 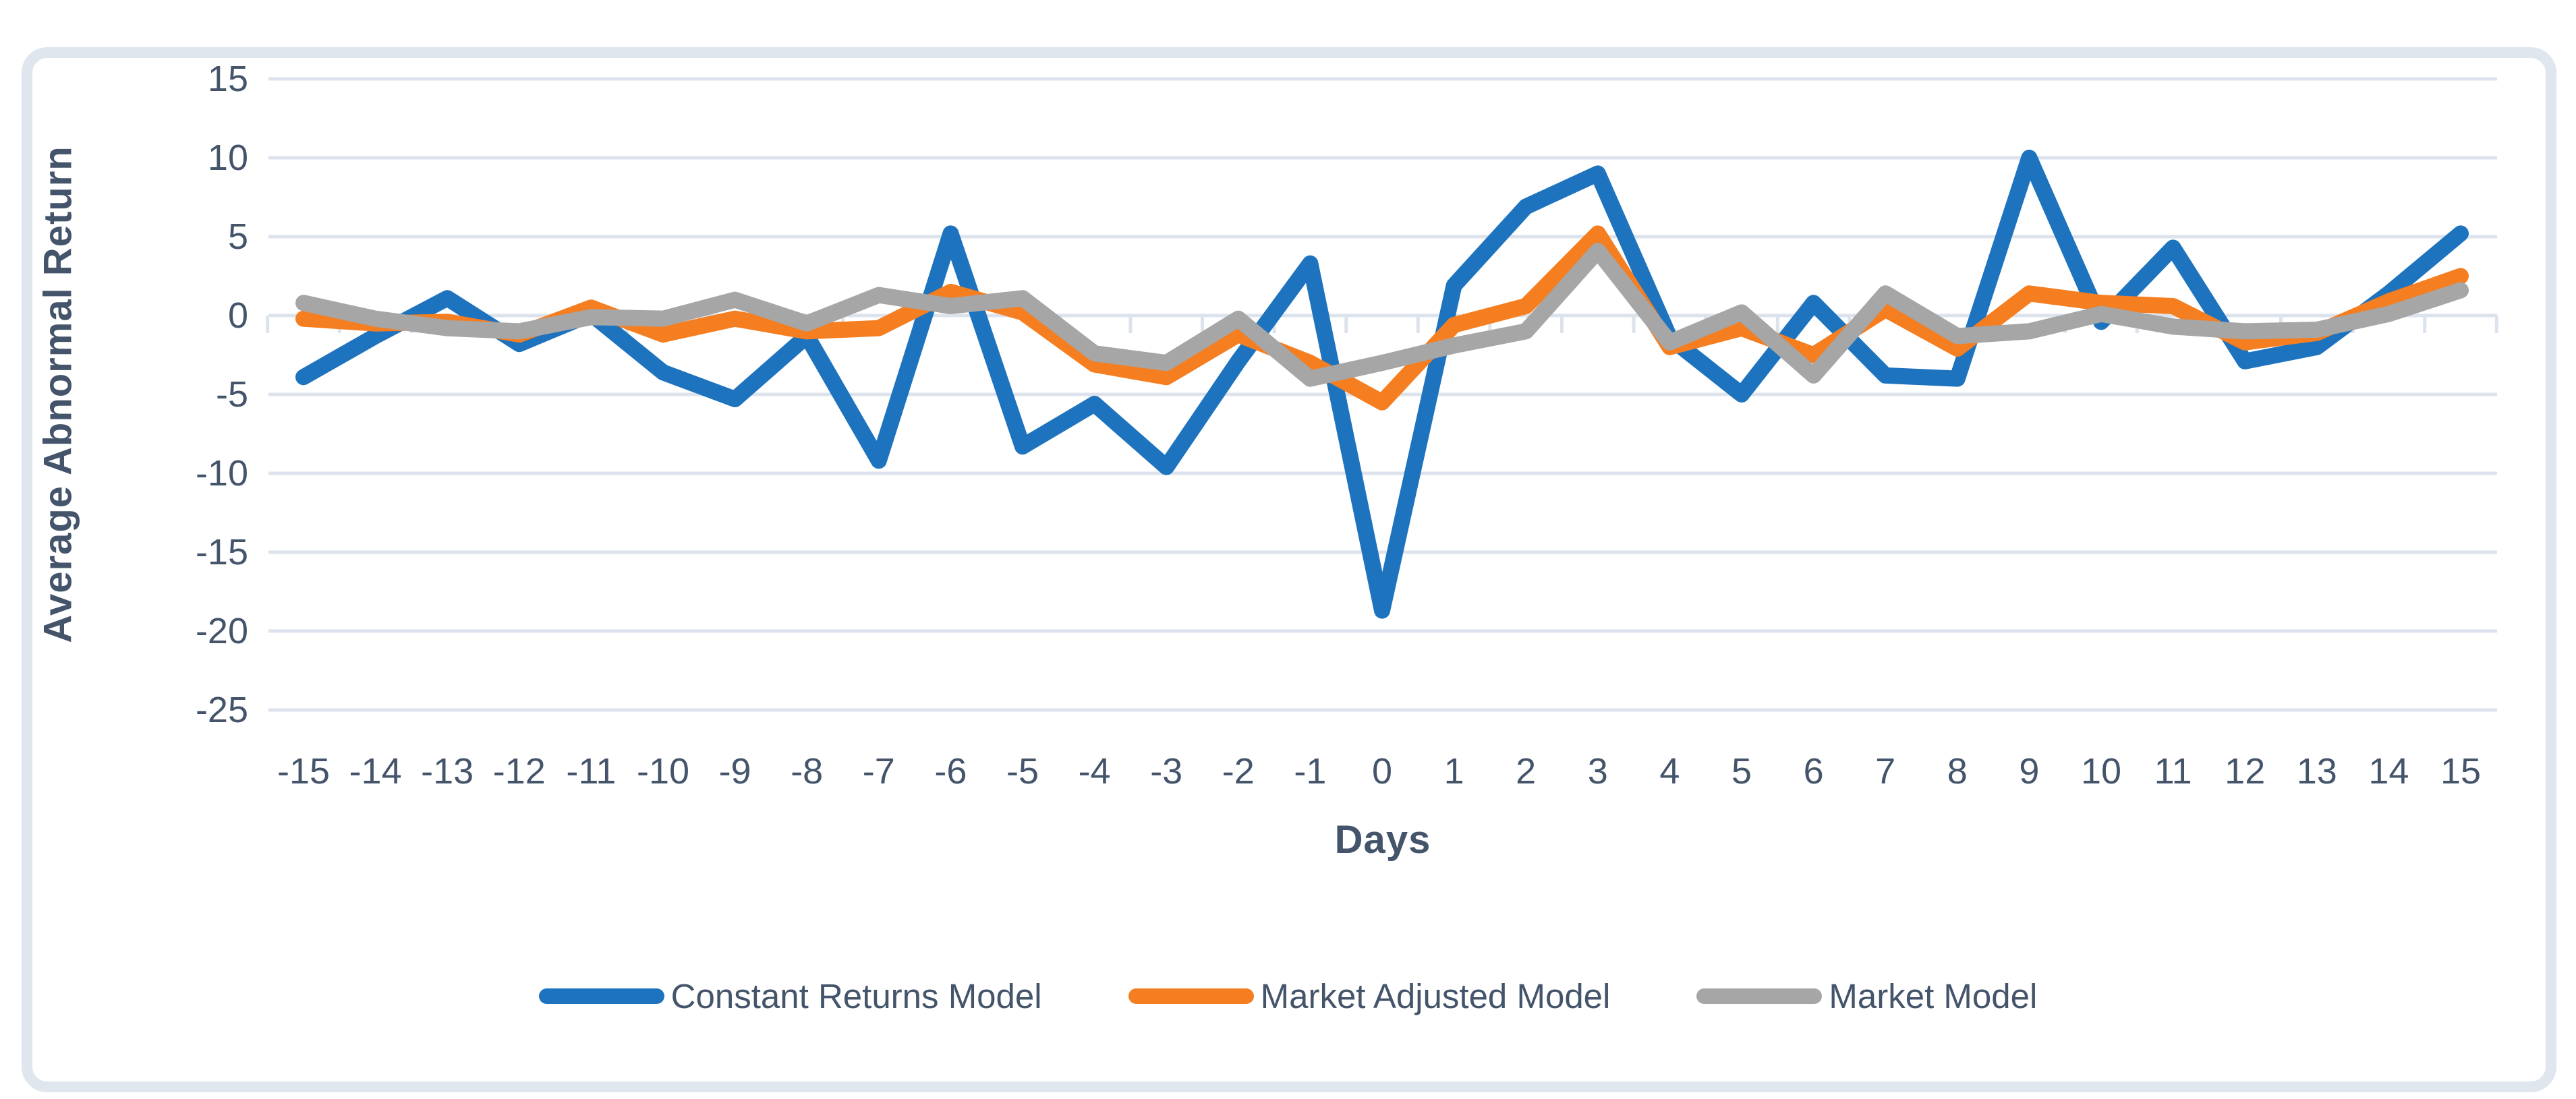 What do you see at coordinates (1022, 772) in the screenshot?
I see `x-tick-label: -5` at bounding box center [1022, 772].